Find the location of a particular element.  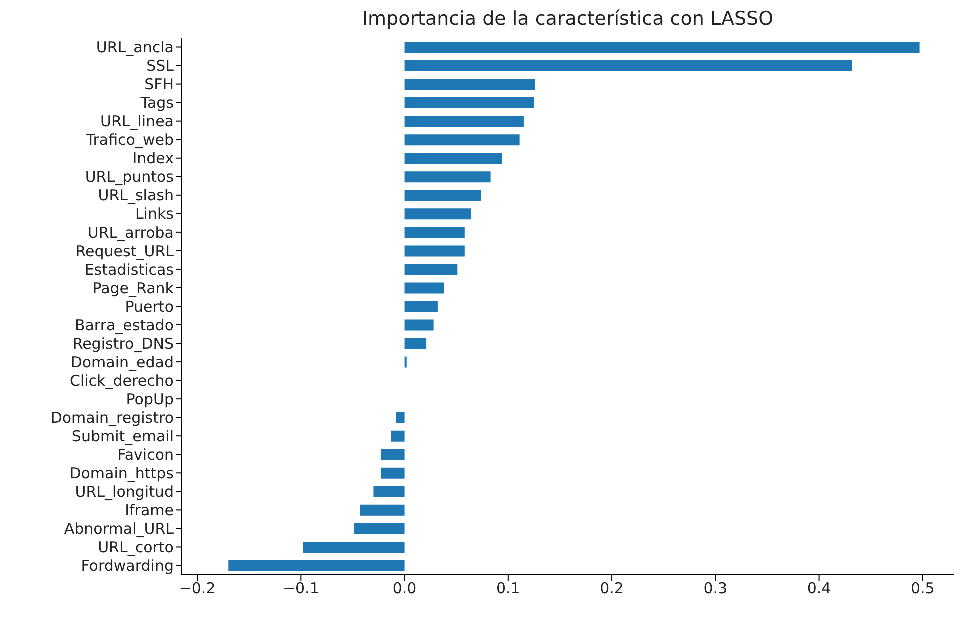

y-tick-label: URL_corto is located at coordinates (136, 547).